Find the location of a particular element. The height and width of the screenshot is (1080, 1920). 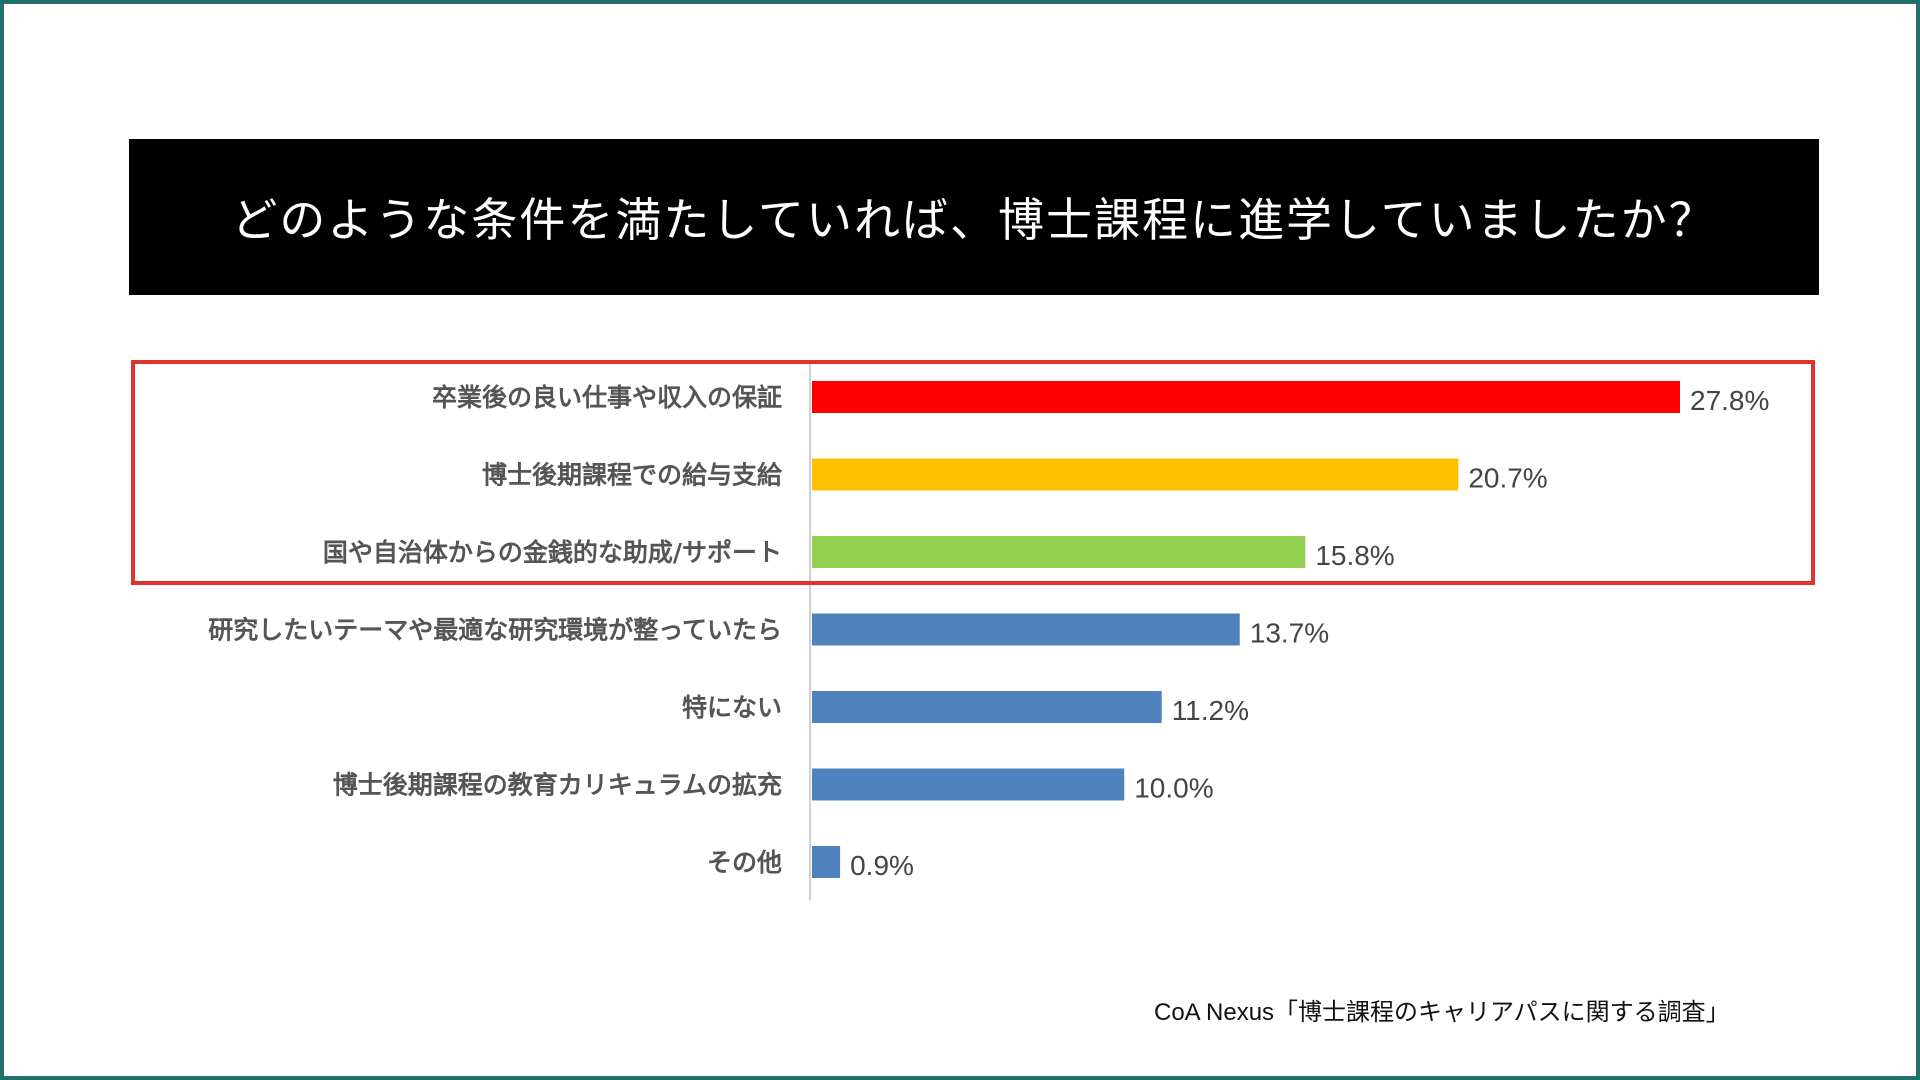

category-label-4: 研究したいテーマや最適な研究環境が整っていたら is located at coordinates (495, 630).